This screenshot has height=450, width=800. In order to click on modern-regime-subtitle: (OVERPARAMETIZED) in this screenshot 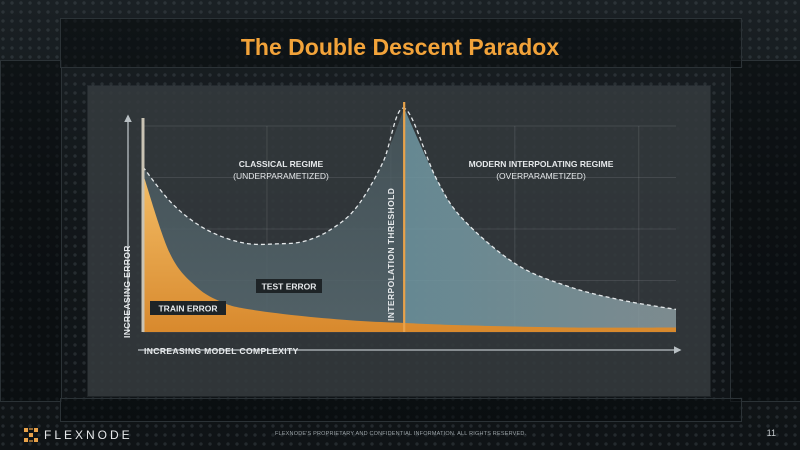, I will do `click(541, 176)`.